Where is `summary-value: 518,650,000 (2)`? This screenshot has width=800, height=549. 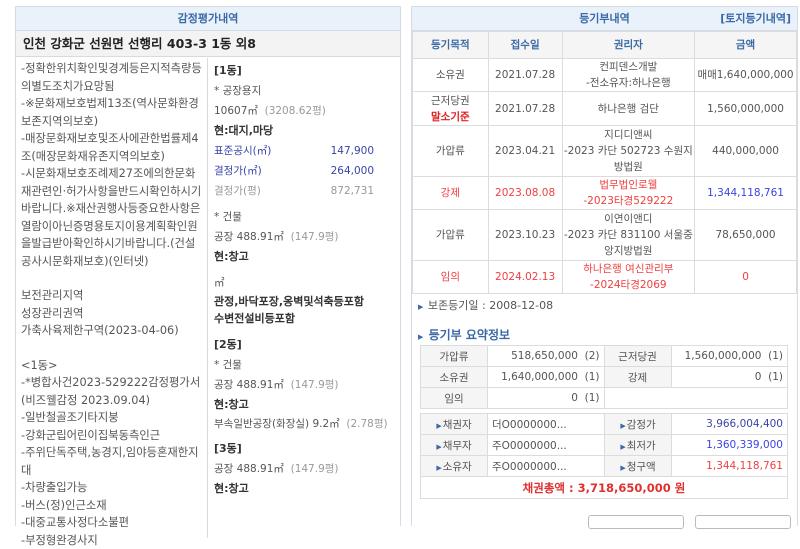 summary-value: 518,650,000 (2) is located at coordinates (546, 356).